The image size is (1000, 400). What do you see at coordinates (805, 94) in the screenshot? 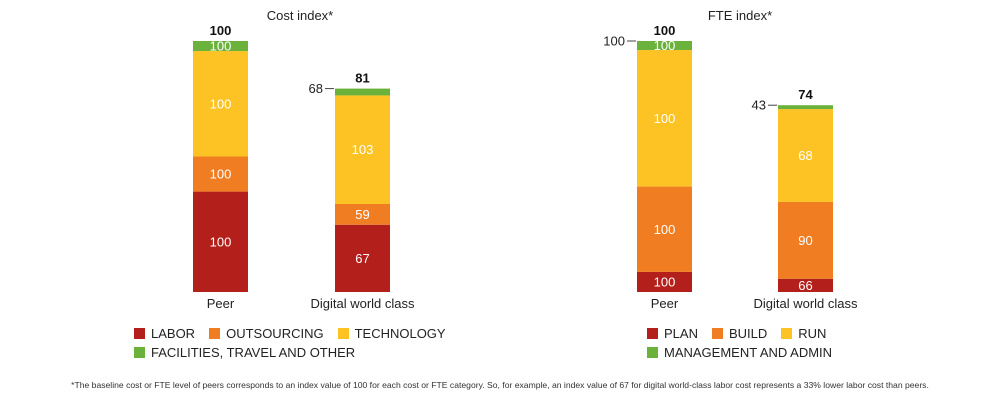
I see `bar-total-label: 74` at bounding box center [805, 94].